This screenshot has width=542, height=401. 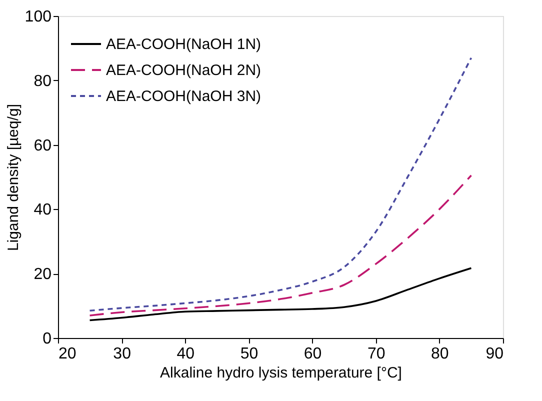 What do you see at coordinates (122, 354) in the screenshot?
I see `x-tick-label: 30` at bounding box center [122, 354].